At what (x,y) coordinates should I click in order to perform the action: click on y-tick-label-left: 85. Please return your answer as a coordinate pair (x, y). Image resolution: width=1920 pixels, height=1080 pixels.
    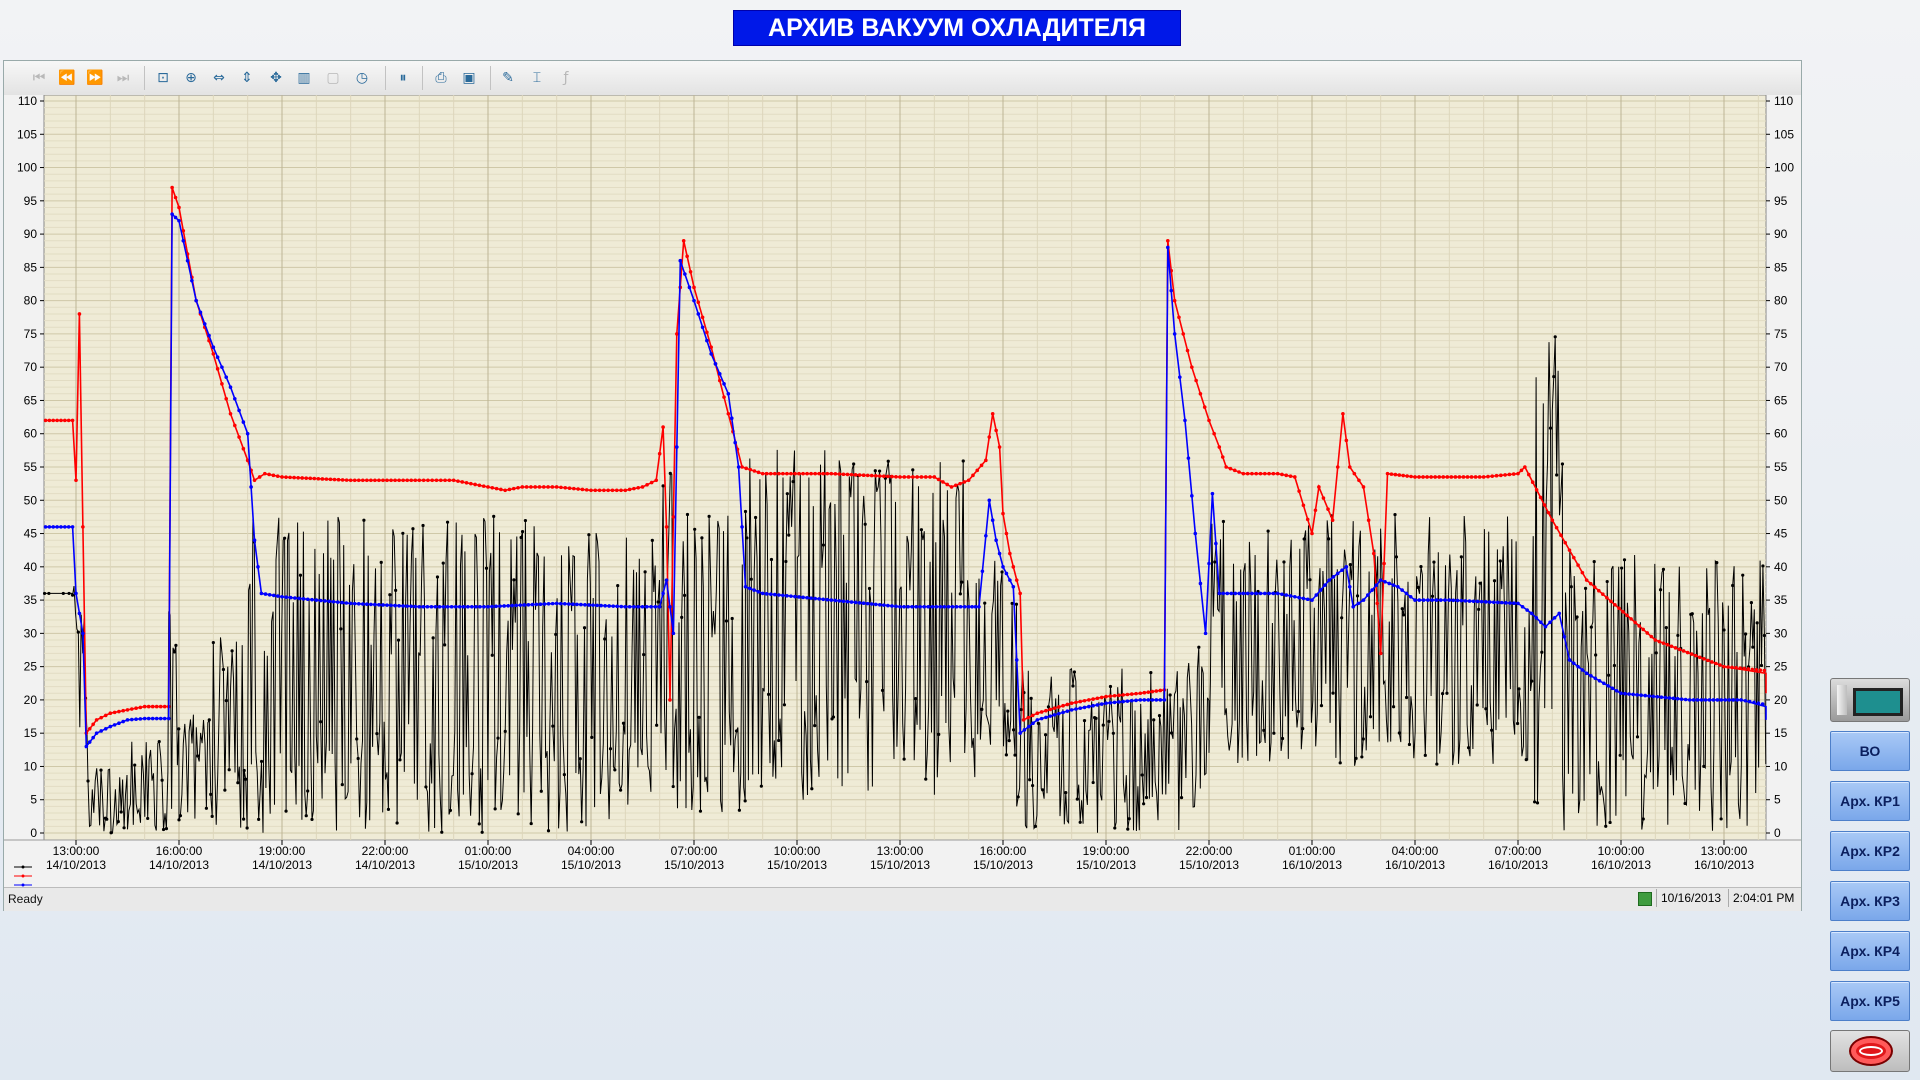
    Looking at the image, I should click on (31, 267).